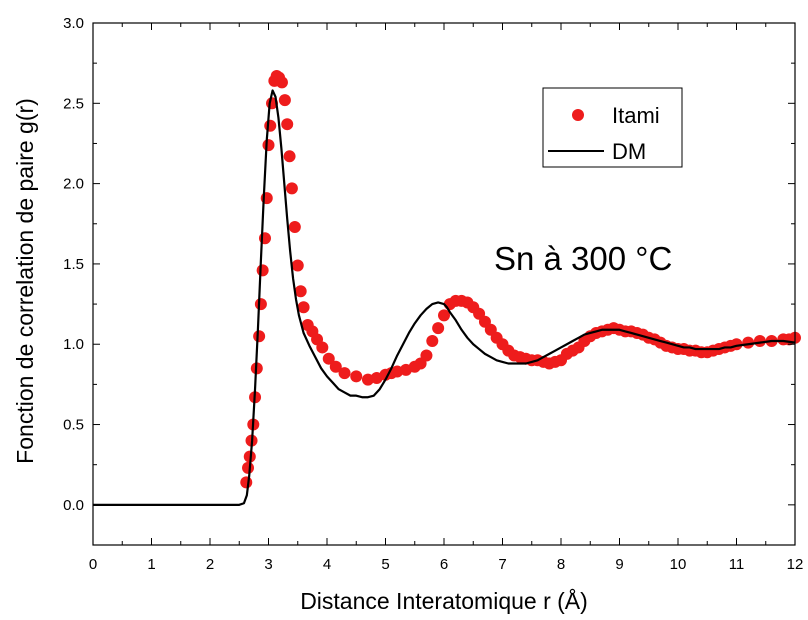 Image resolution: width=808 pixels, height=620 pixels. Describe the element at coordinates (93, 564) in the screenshot. I see `x-tick-label: 0` at that location.